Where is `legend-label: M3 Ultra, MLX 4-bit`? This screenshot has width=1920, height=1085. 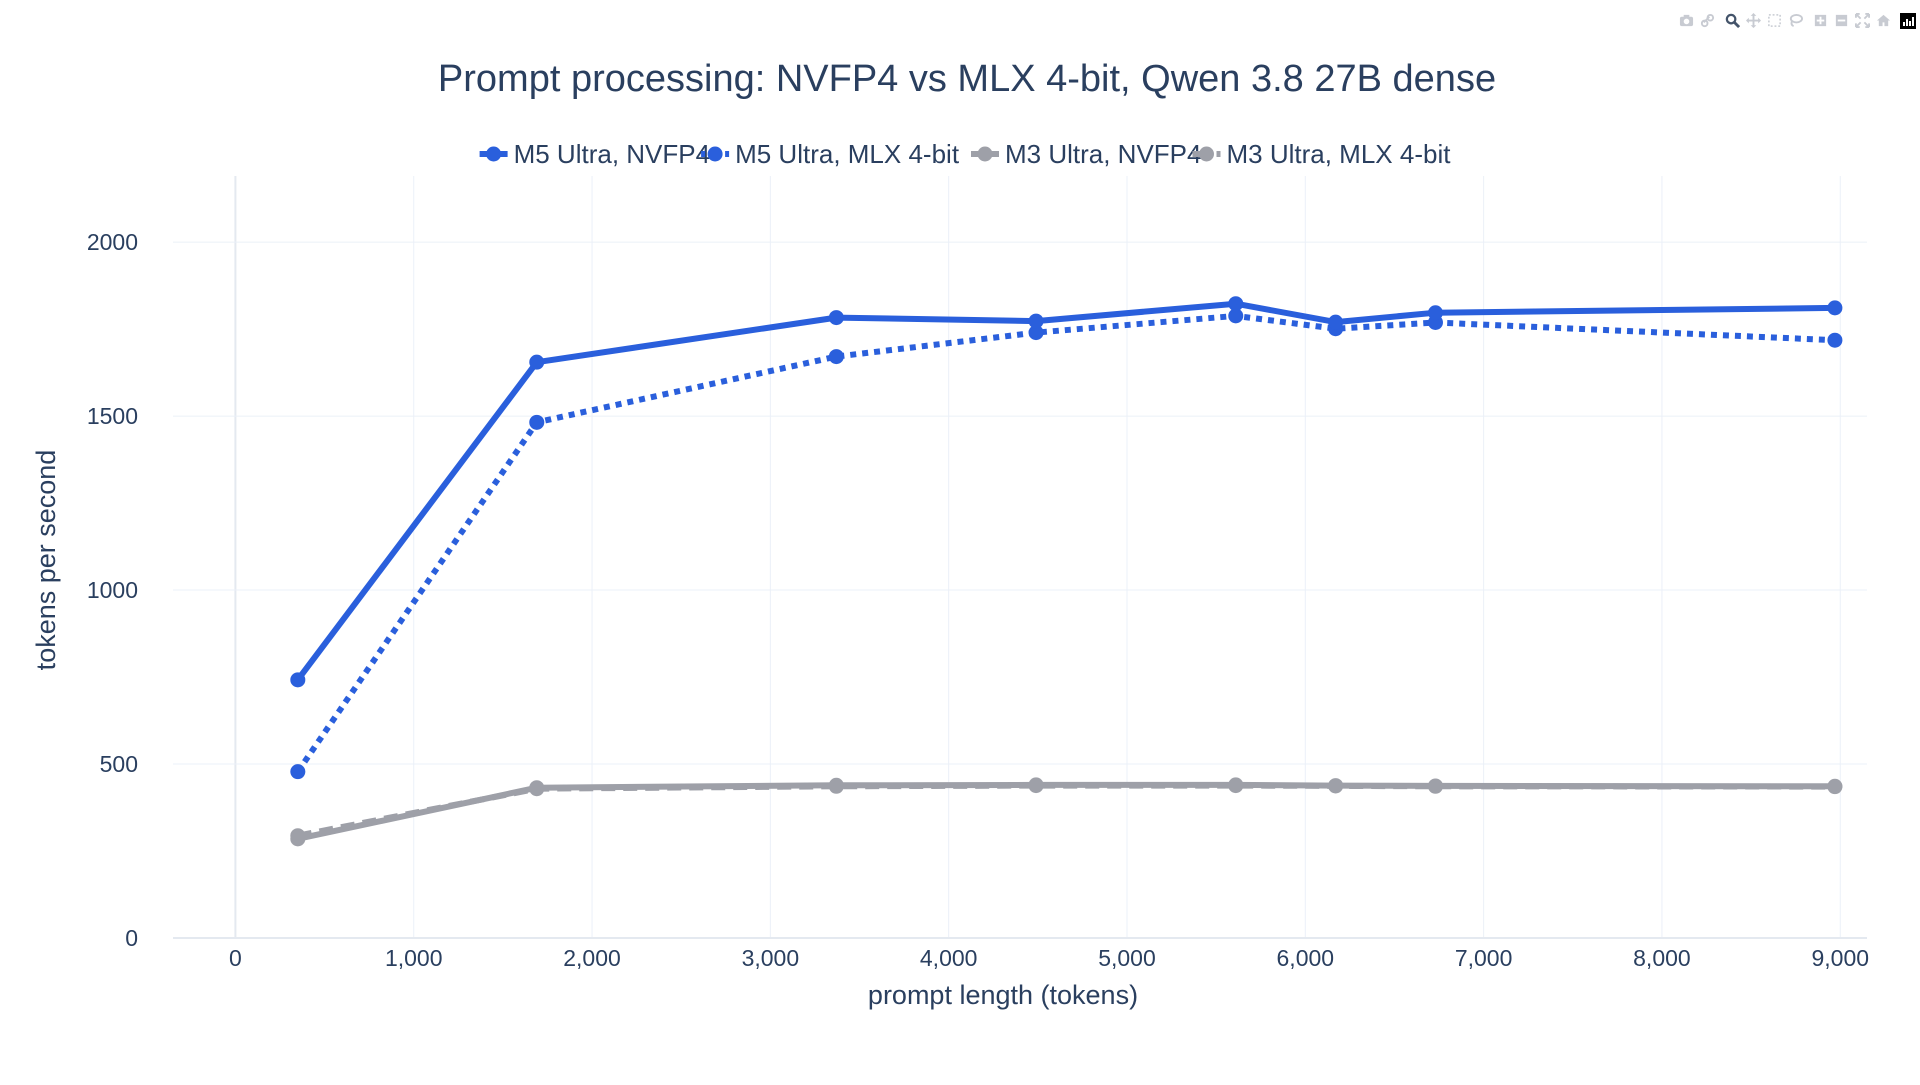 legend-label: M3 Ultra, MLX 4-bit is located at coordinates (1339, 154).